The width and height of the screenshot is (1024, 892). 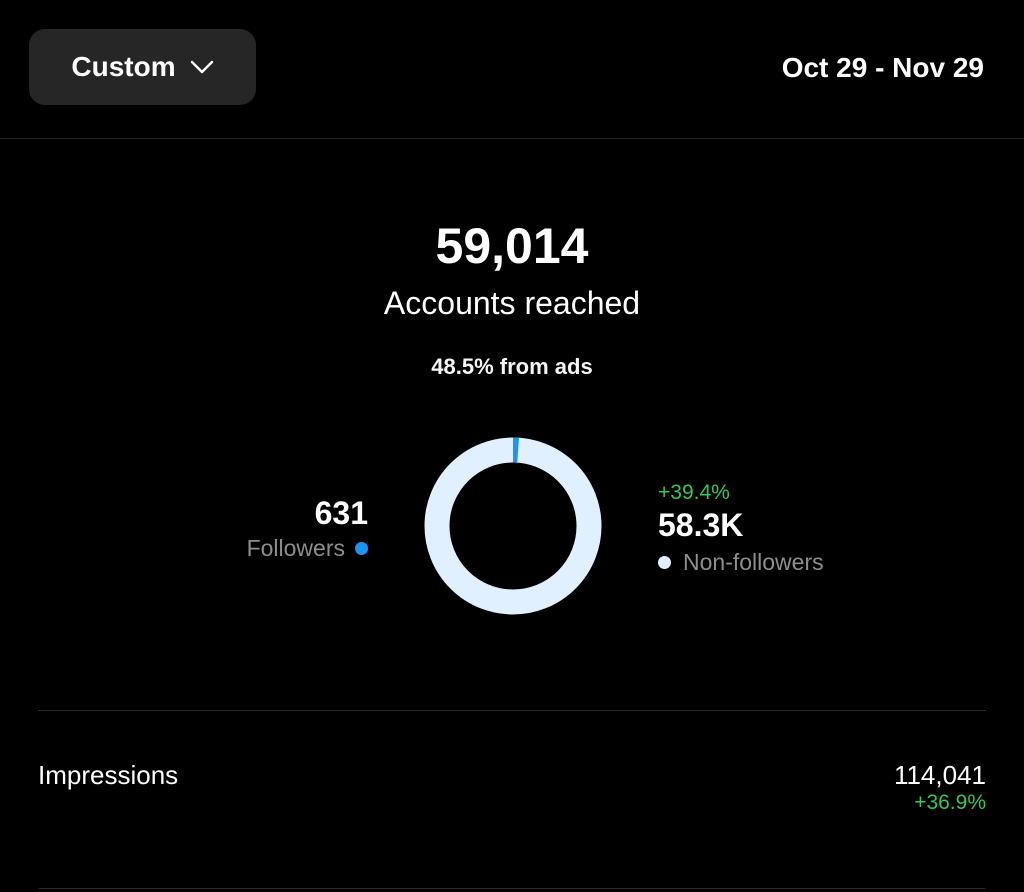 I want to click on accounts-reached-label: Accounts reached, so click(x=512, y=303).